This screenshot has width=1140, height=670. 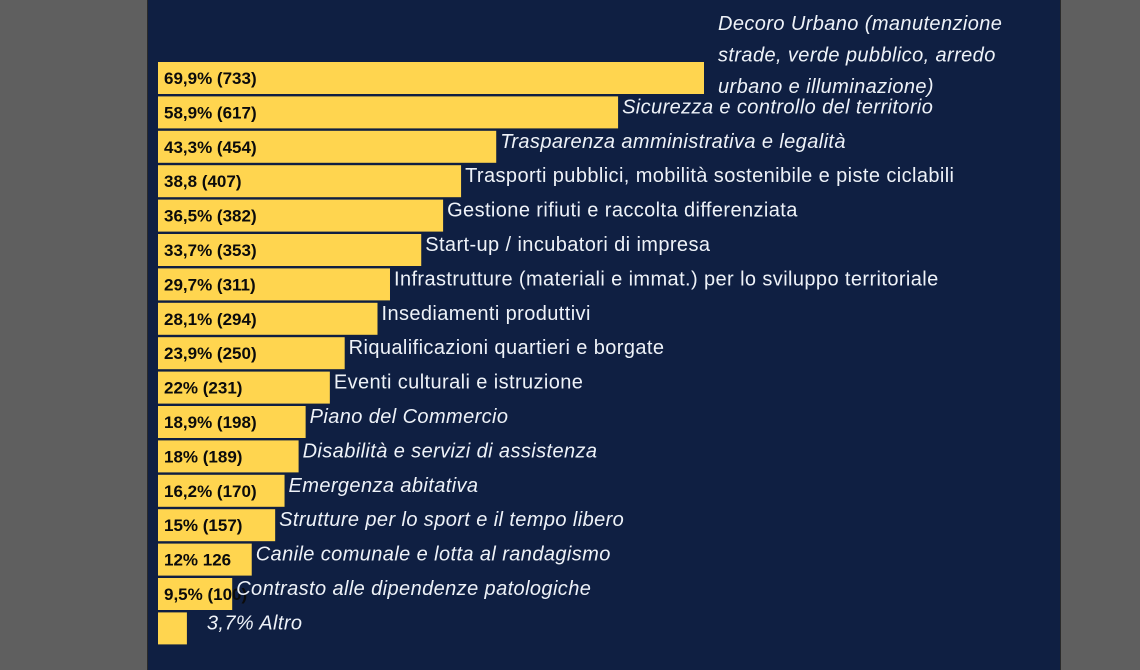 What do you see at coordinates (485, 314) in the screenshot?
I see `category-label-7: Insediamenti produttivi` at bounding box center [485, 314].